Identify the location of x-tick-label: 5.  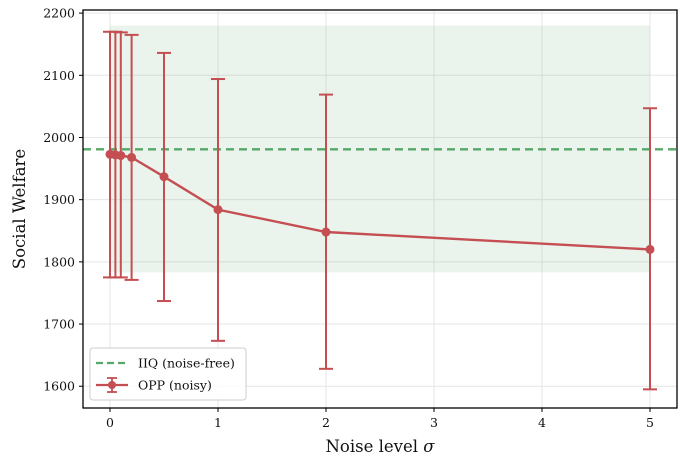
(650, 422).